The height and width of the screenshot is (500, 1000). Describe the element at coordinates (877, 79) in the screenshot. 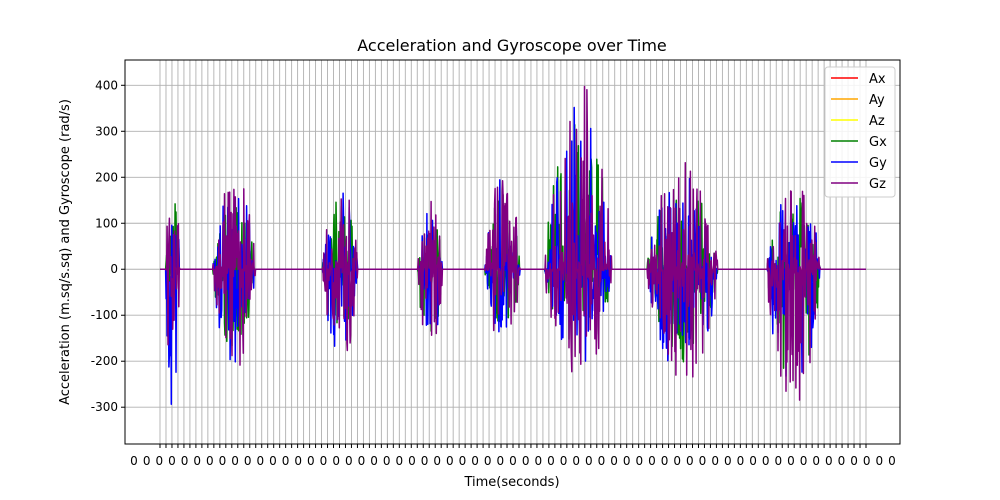

I see `legend-label-ax: Ax` at that location.